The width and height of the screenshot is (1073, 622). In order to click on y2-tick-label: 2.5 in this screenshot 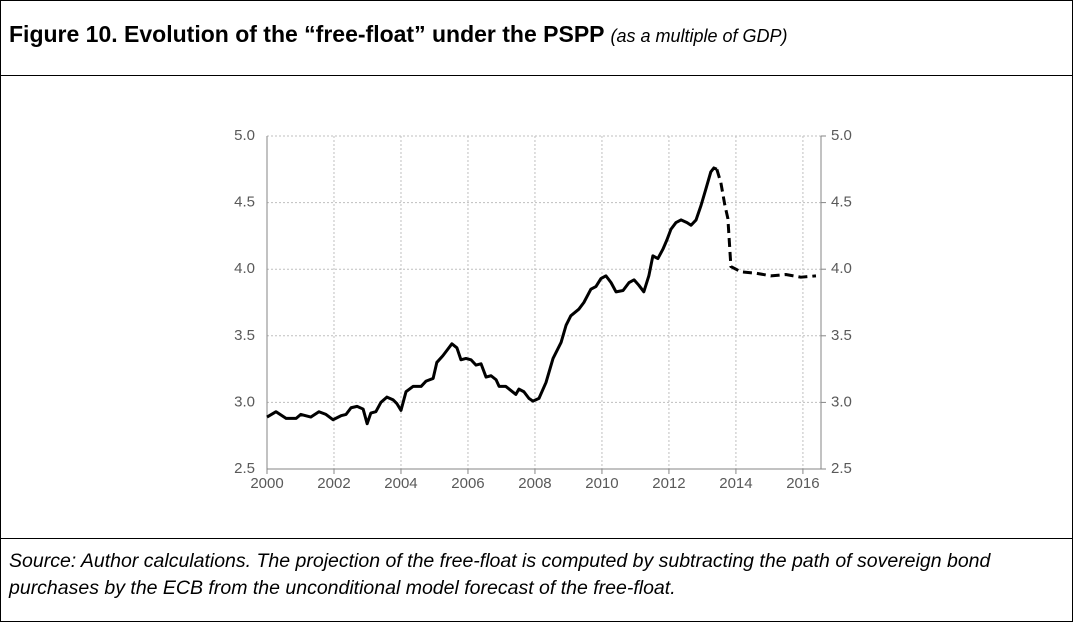, I will do `click(841, 468)`.